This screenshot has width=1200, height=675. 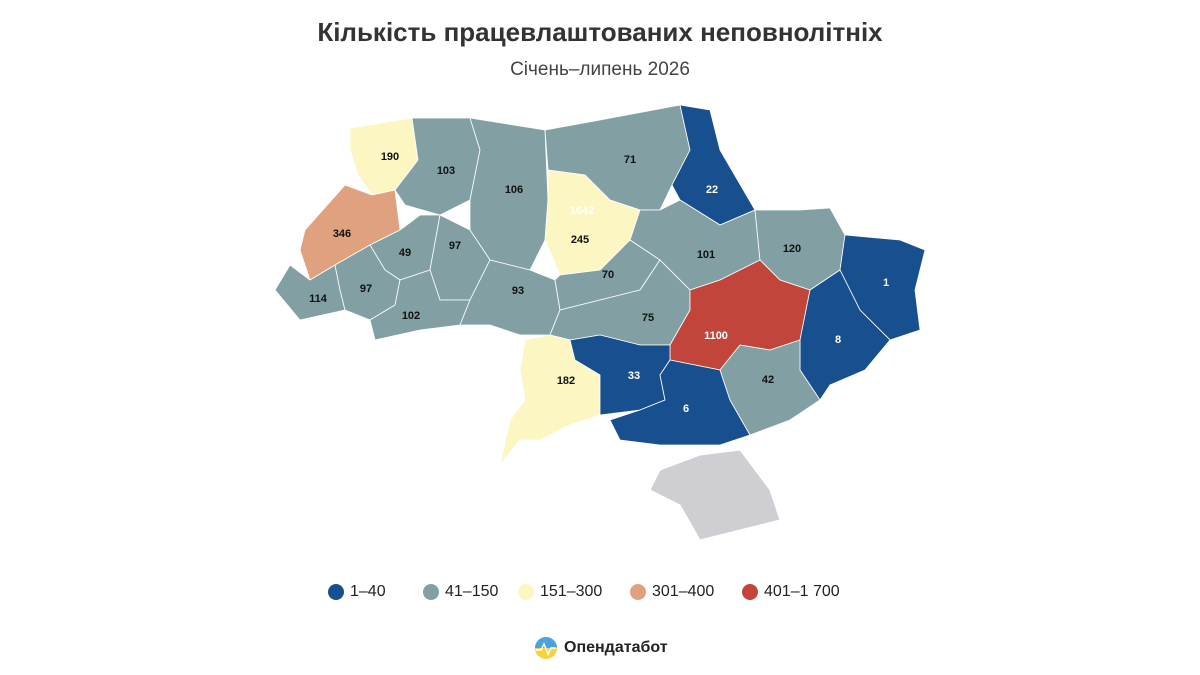 I want to click on legend-label: 301–400, so click(x=683, y=591).